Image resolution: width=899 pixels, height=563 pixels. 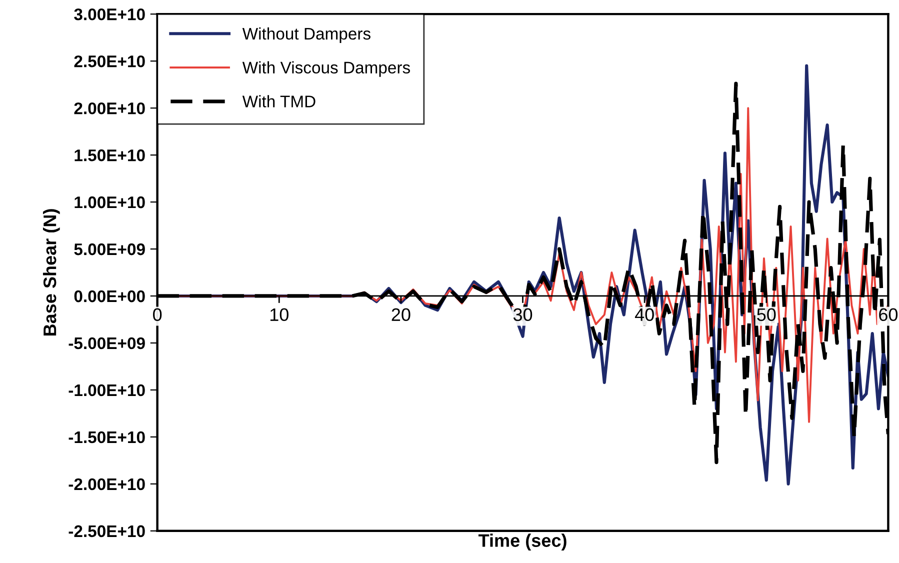 What do you see at coordinates (888, 315) in the screenshot?
I see `x-tick-label: 60` at bounding box center [888, 315].